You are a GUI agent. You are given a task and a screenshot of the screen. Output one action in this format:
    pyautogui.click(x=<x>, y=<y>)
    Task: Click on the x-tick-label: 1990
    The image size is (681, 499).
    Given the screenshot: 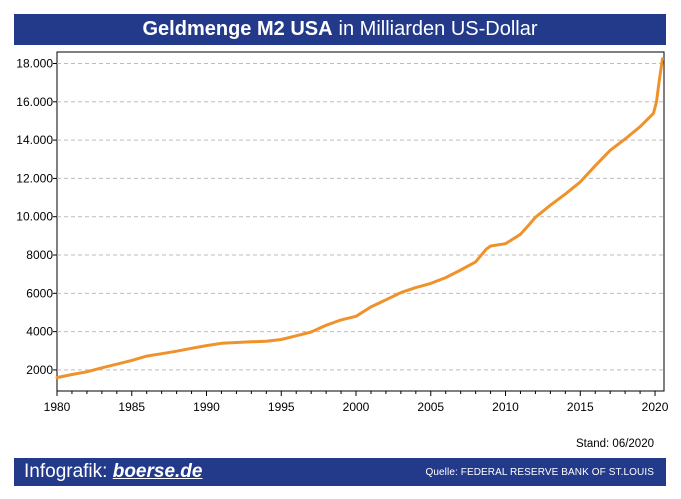 What is the action you would take?
    pyautogui.click(x=206, y=407)
    